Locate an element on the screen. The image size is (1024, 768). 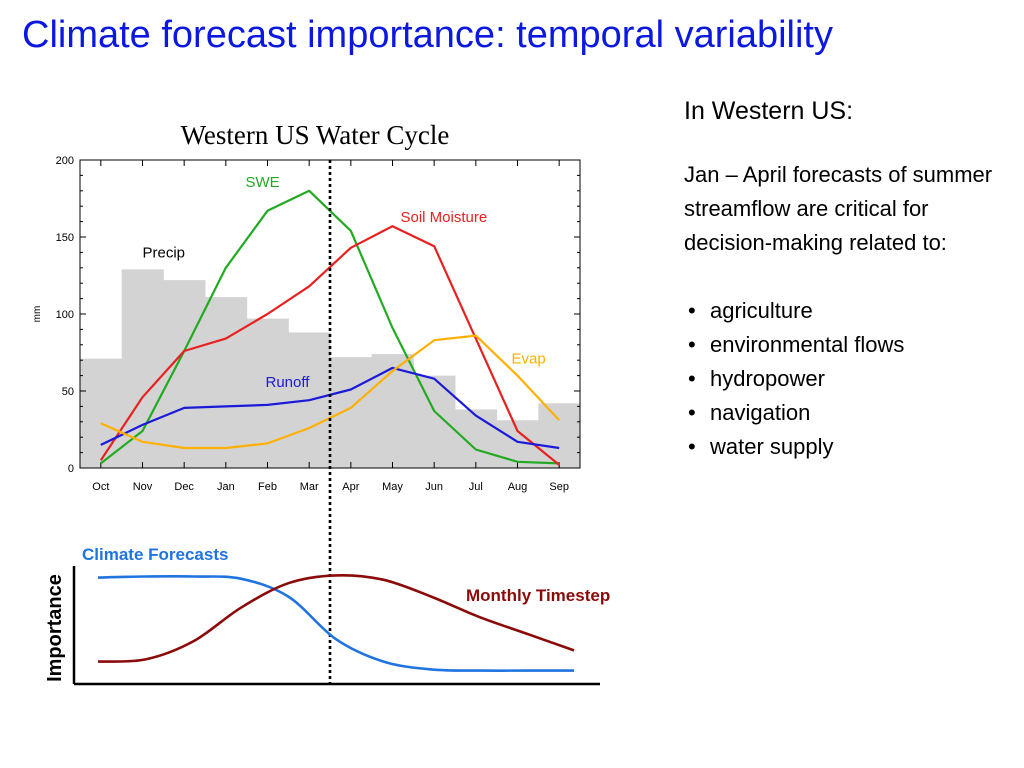
x-tick-label: Oct is located at coordinates (100, 487).